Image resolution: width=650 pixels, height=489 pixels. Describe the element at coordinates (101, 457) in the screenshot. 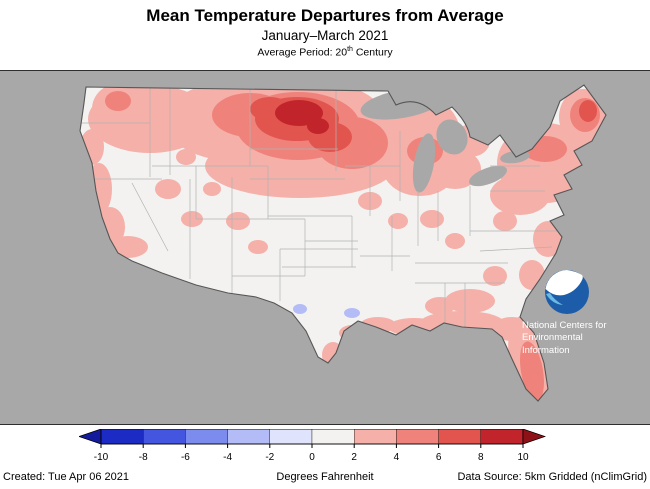

I see `svg-text: -10` at that location.